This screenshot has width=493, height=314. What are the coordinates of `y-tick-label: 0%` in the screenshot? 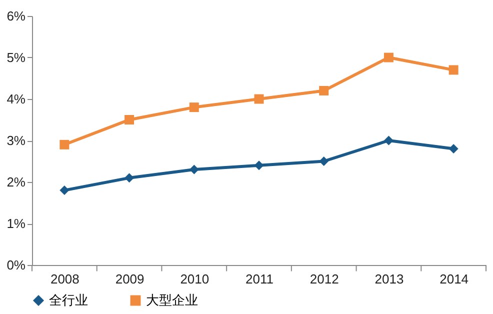 It's located at (16, 265).